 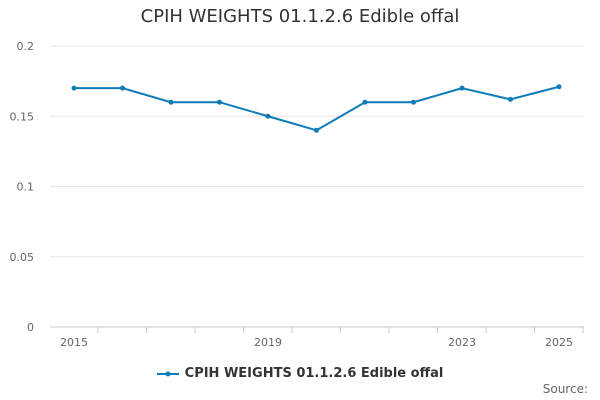 I want to click on legend-item: CPIH WEIGHTS 01.1.2.6 Edible offal, so click(x=300, y=373).